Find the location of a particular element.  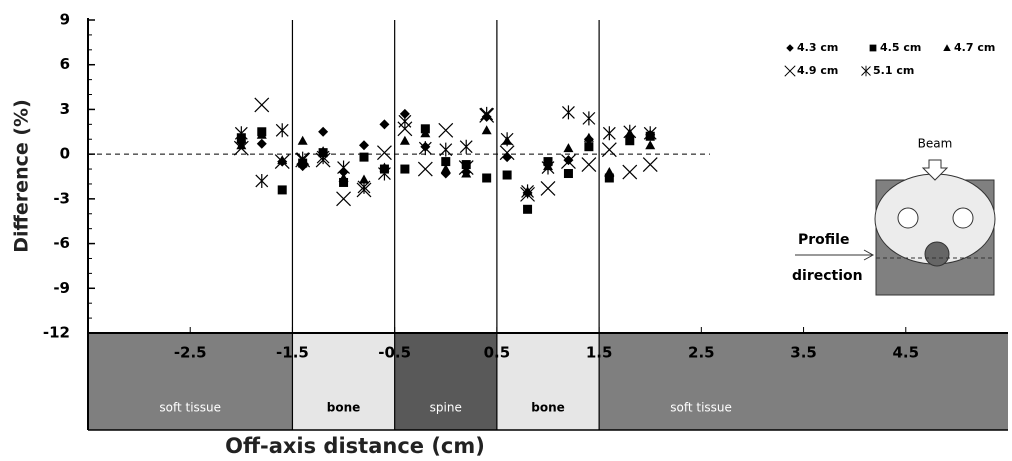

legend-label: 4.5 cm is located at coordinates (900, 47).